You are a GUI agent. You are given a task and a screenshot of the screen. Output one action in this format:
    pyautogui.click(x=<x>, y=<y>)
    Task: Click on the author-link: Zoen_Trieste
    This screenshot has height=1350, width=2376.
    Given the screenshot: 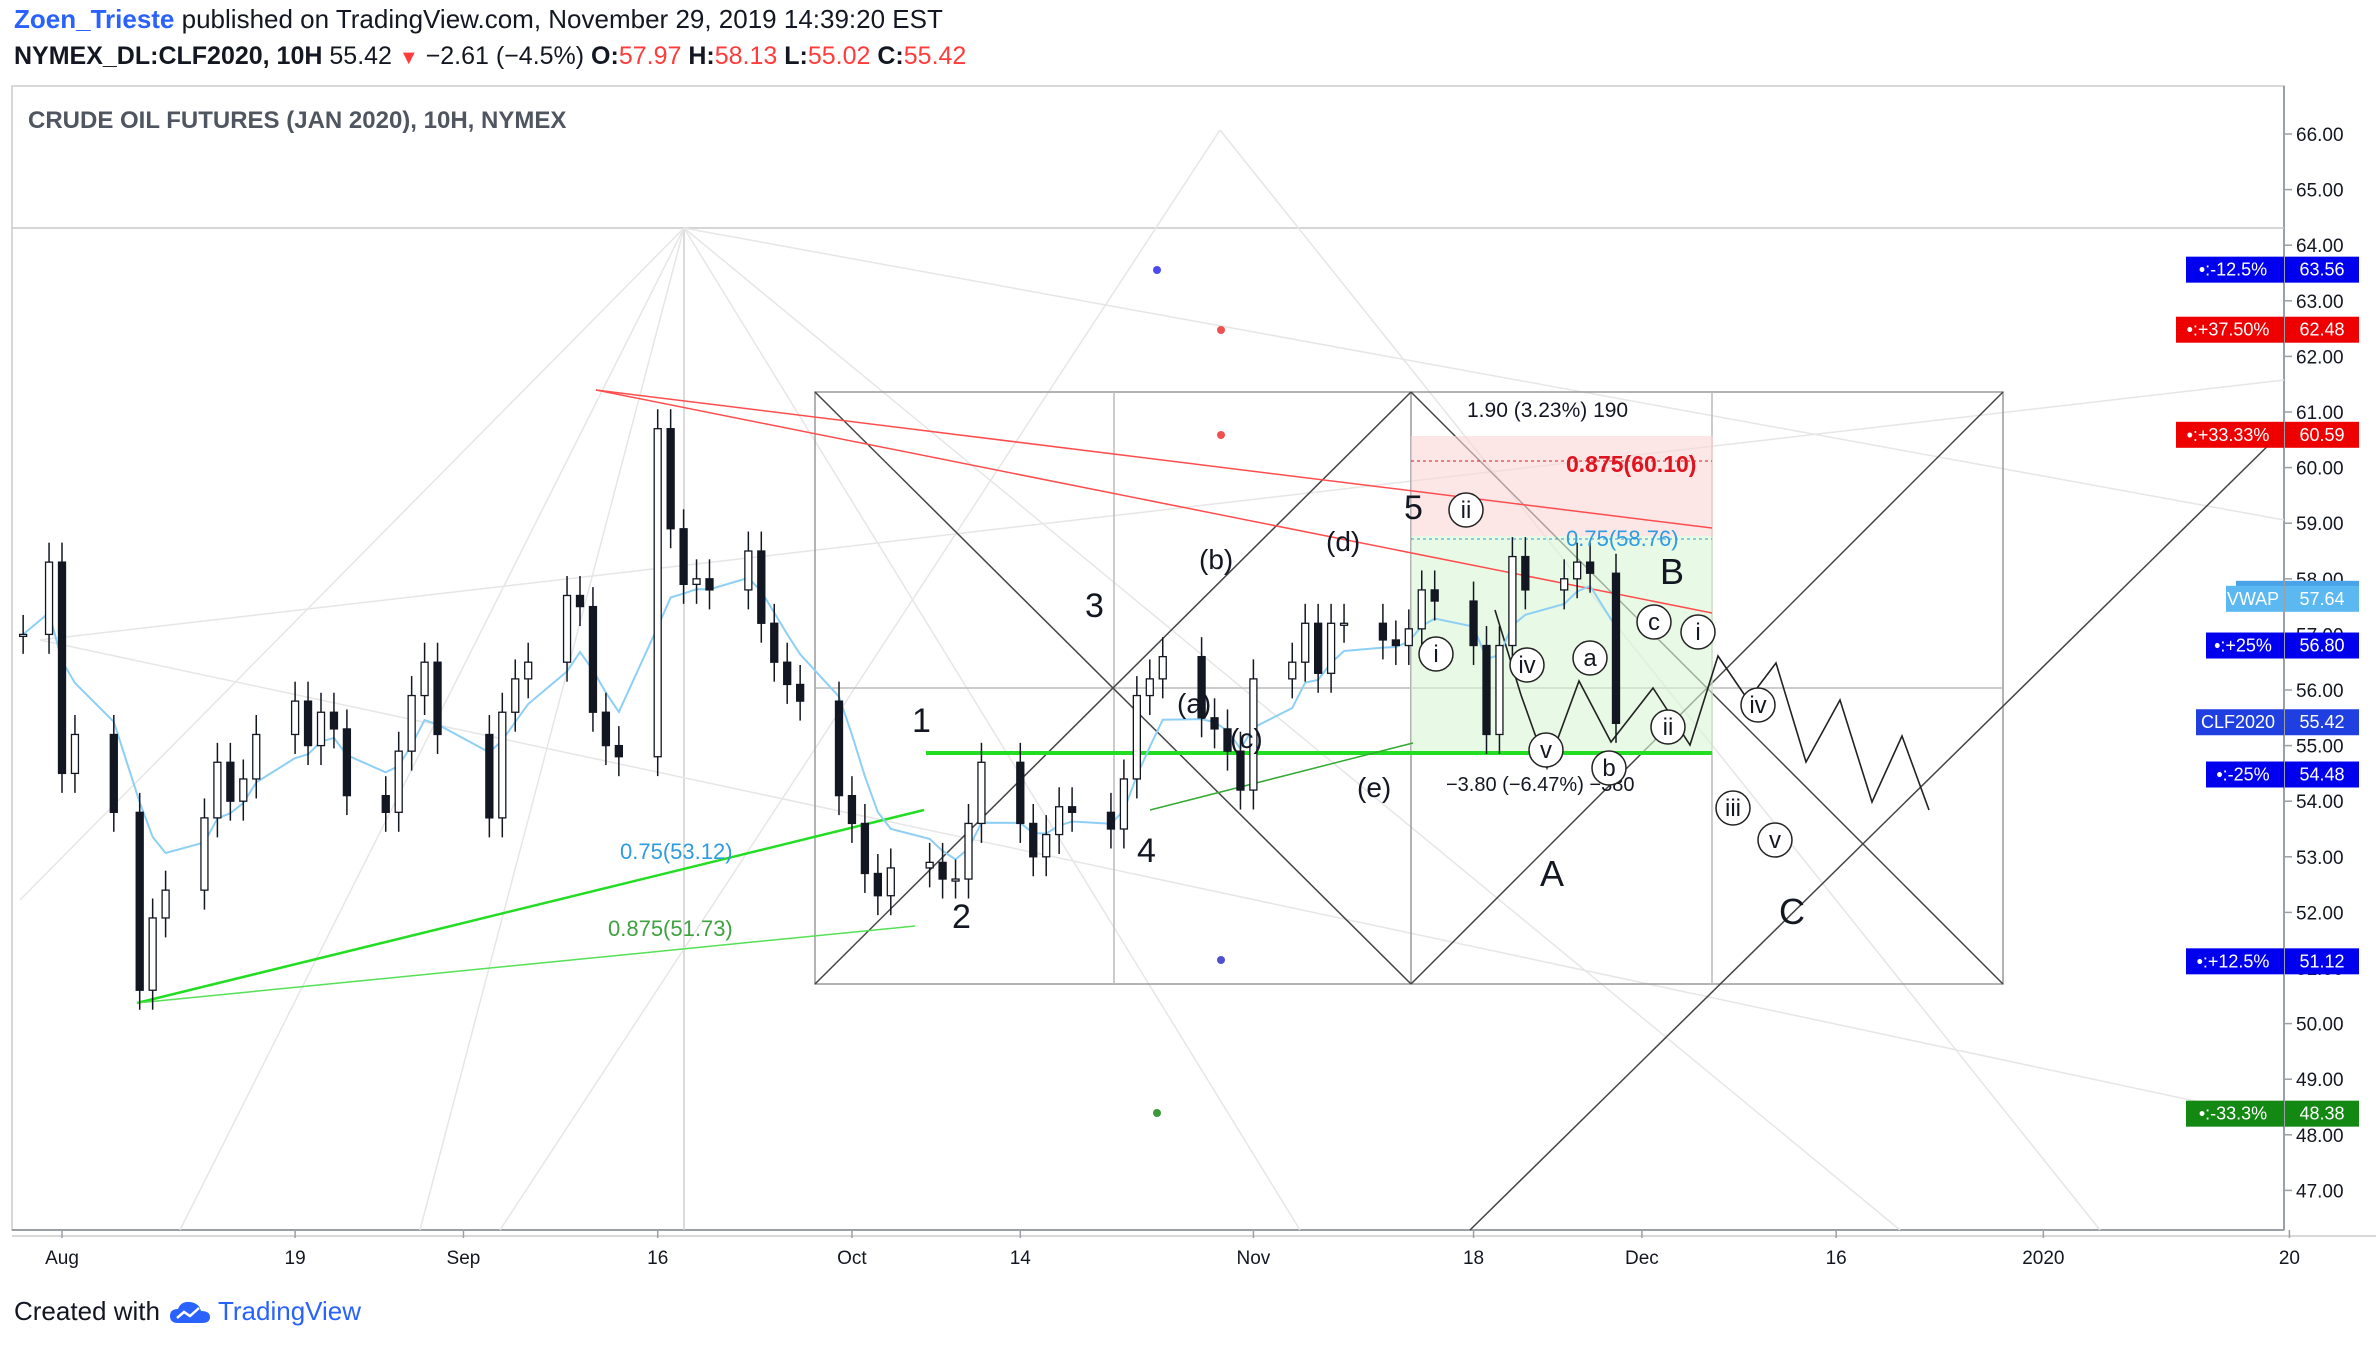 What is the action you would take?
    pyautogui.click(x=94, y=19)
    